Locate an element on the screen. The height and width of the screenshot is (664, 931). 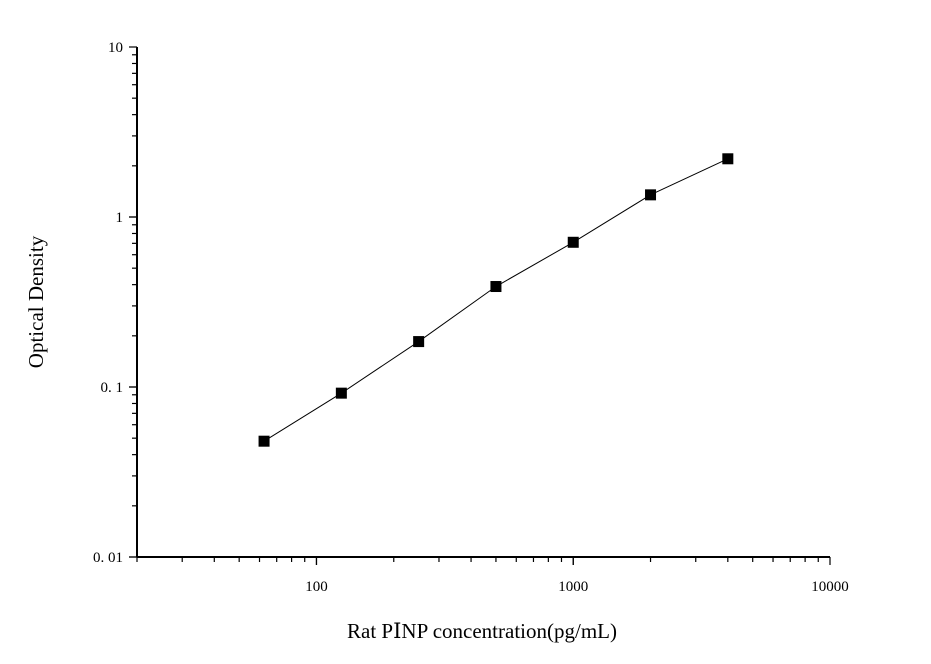
y-tick-label: 1 is located at coordinates (120, 218).